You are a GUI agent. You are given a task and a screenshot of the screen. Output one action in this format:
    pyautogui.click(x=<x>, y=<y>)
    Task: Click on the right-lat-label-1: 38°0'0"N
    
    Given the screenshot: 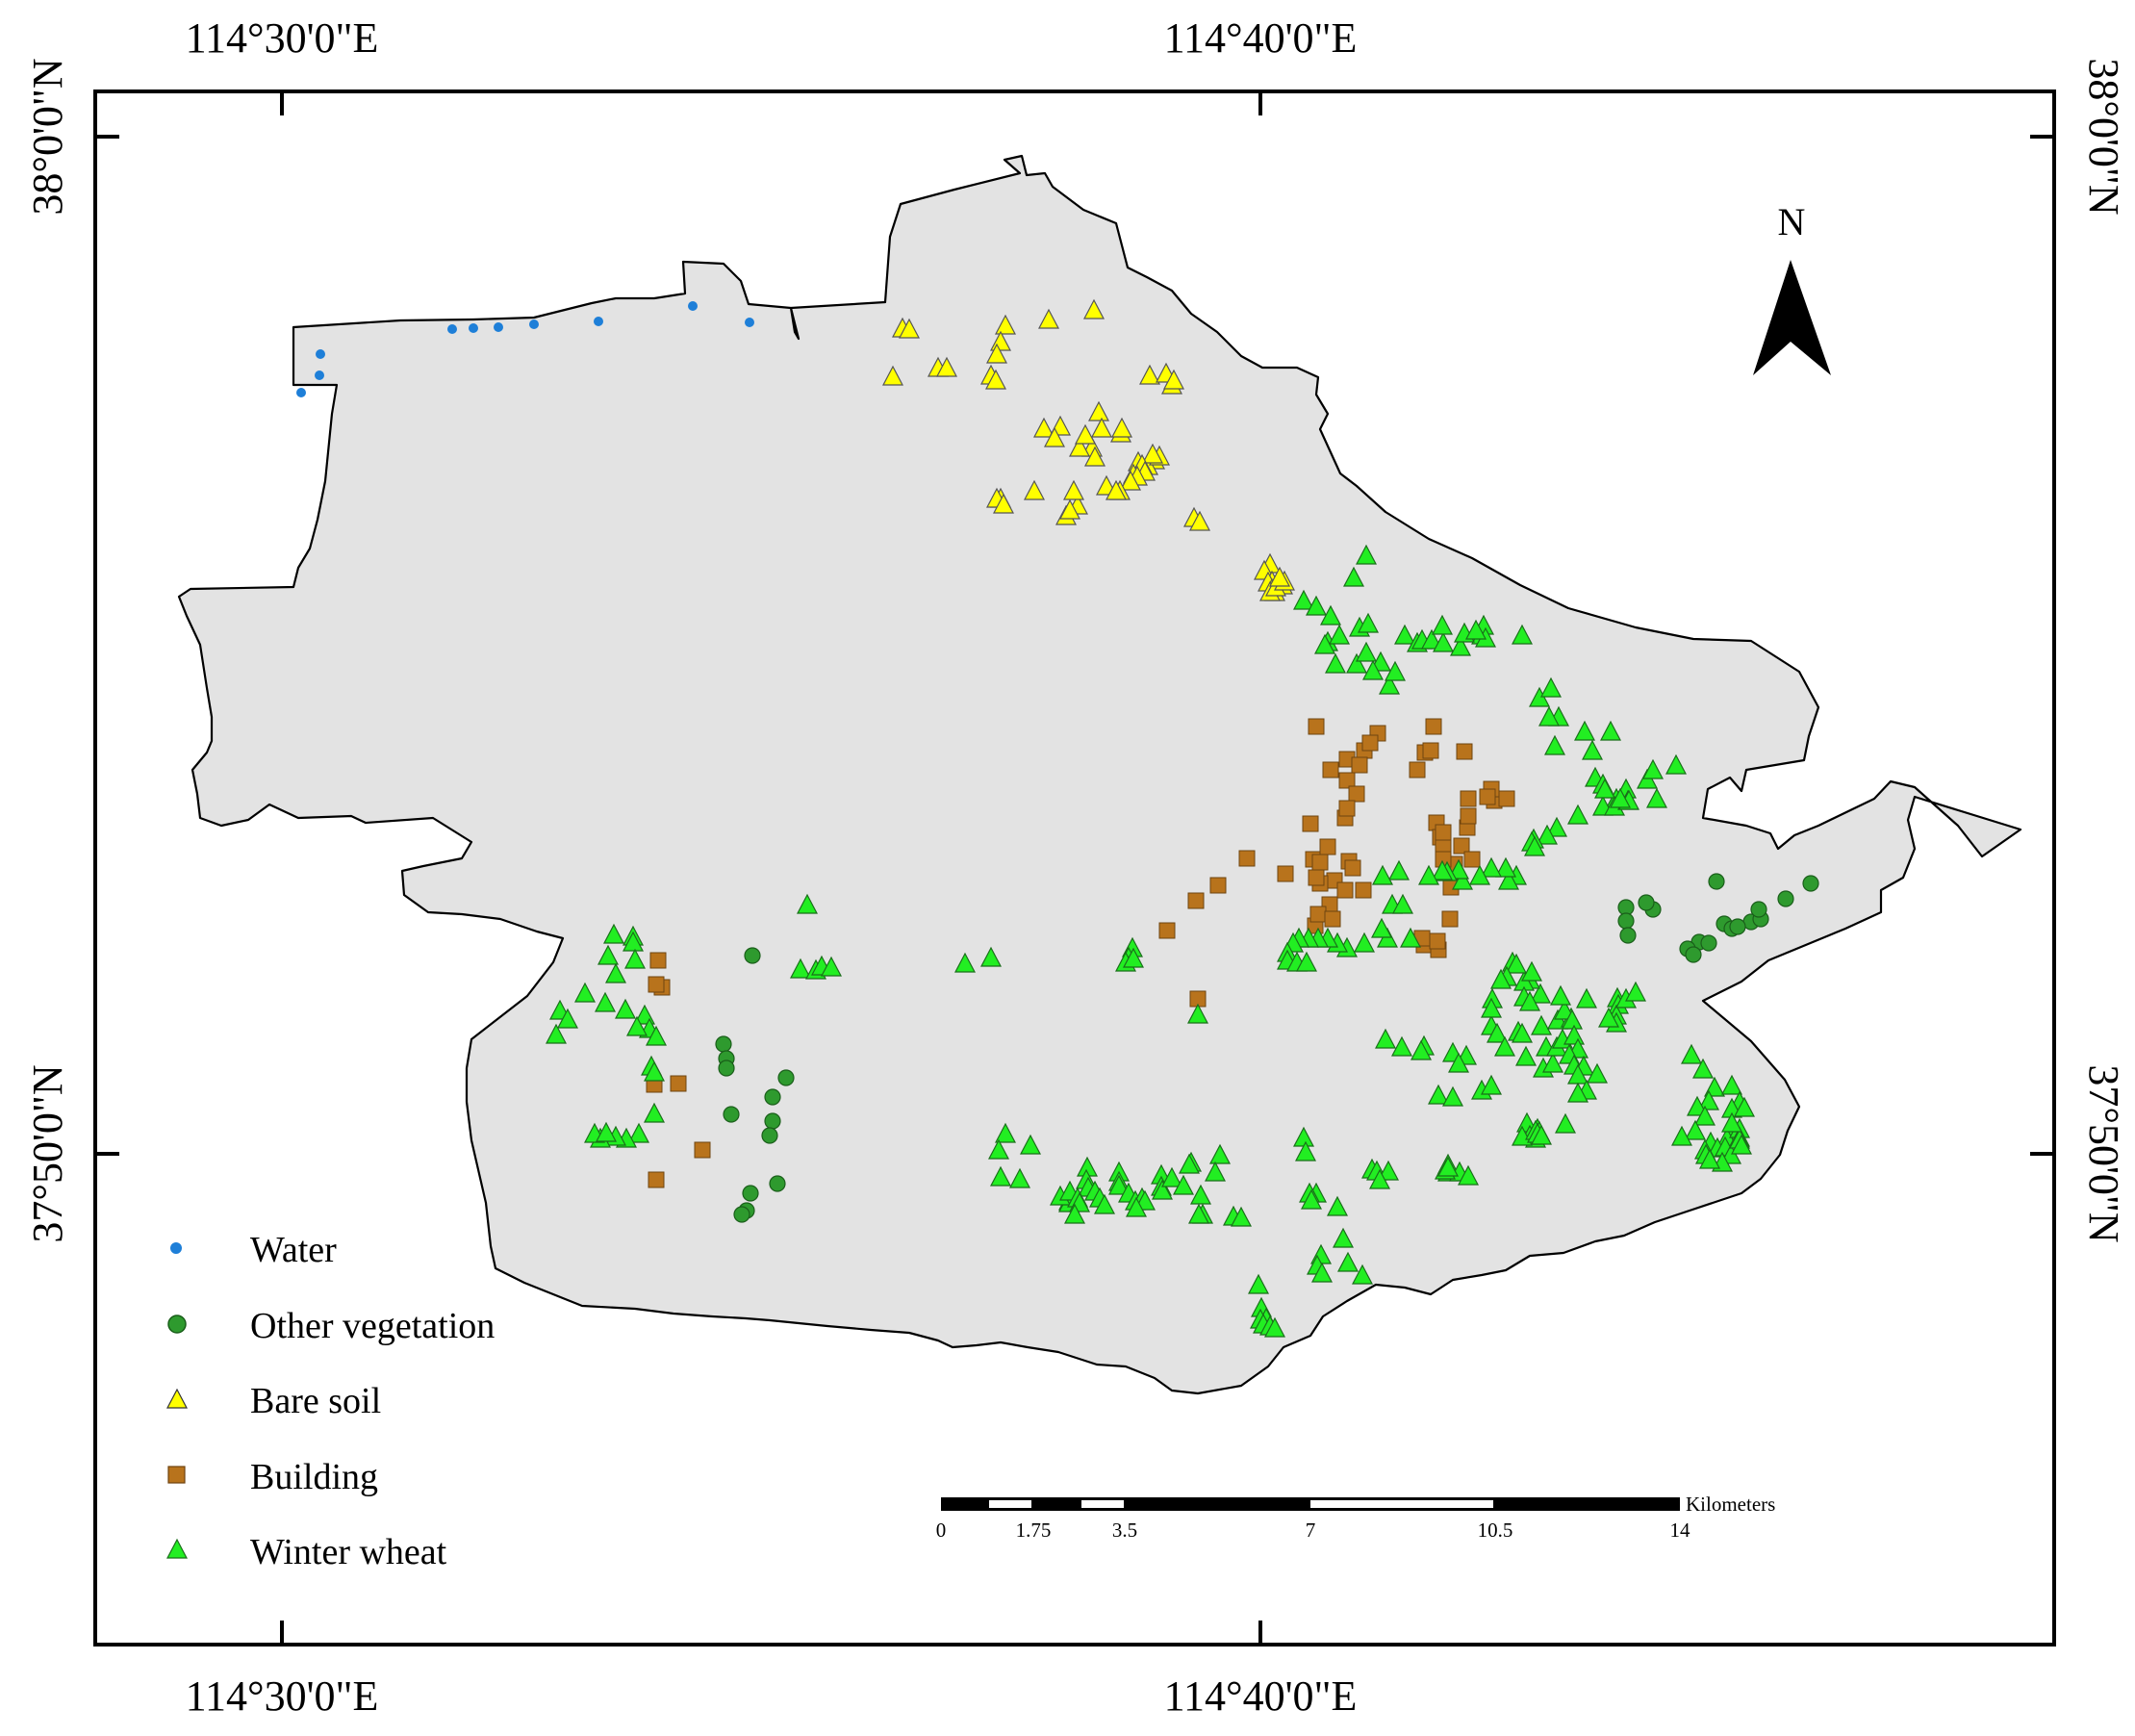 What is the action you would take?
    pyautogui.click(x=2103, y=136)
    